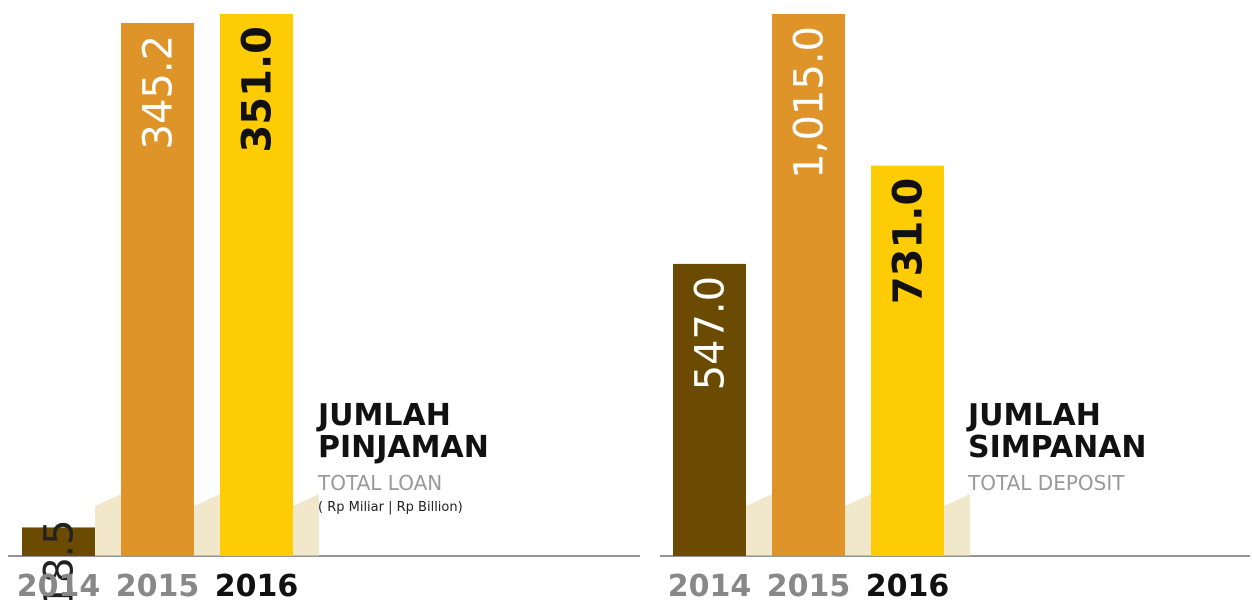  What do you see at coordinates (1057, 431) in the screenshot?
I see `chart-title: JUMLAH SIMPANAN` at bounding box center [1057, 431].